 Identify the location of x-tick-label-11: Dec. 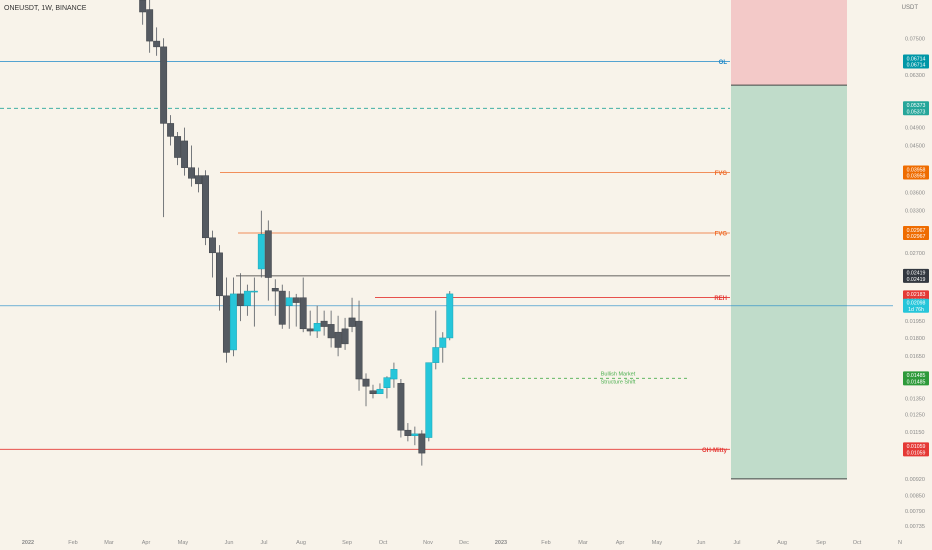
(464, 543).